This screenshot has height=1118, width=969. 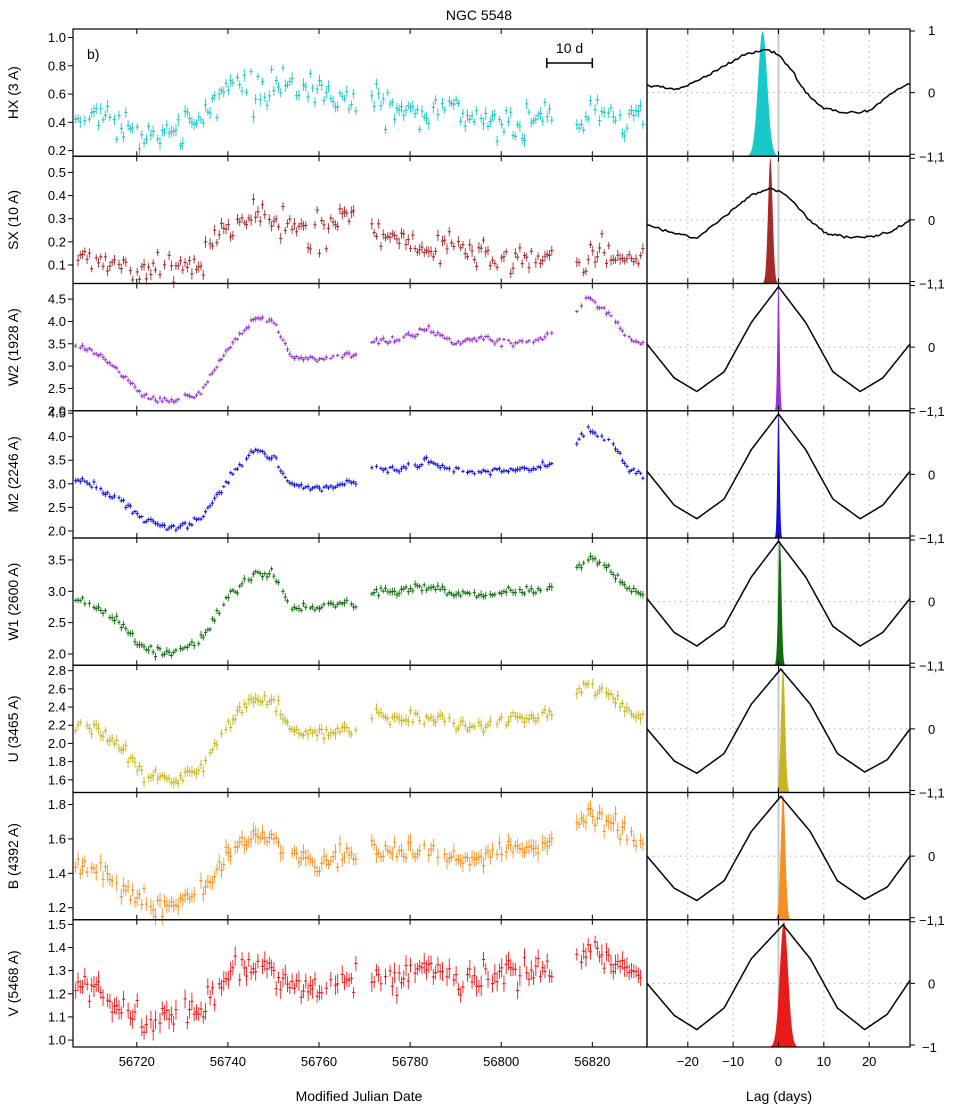 I want to click on x-axis-label-mjd: Modified Julian Date, so click(x=359, y=1096).